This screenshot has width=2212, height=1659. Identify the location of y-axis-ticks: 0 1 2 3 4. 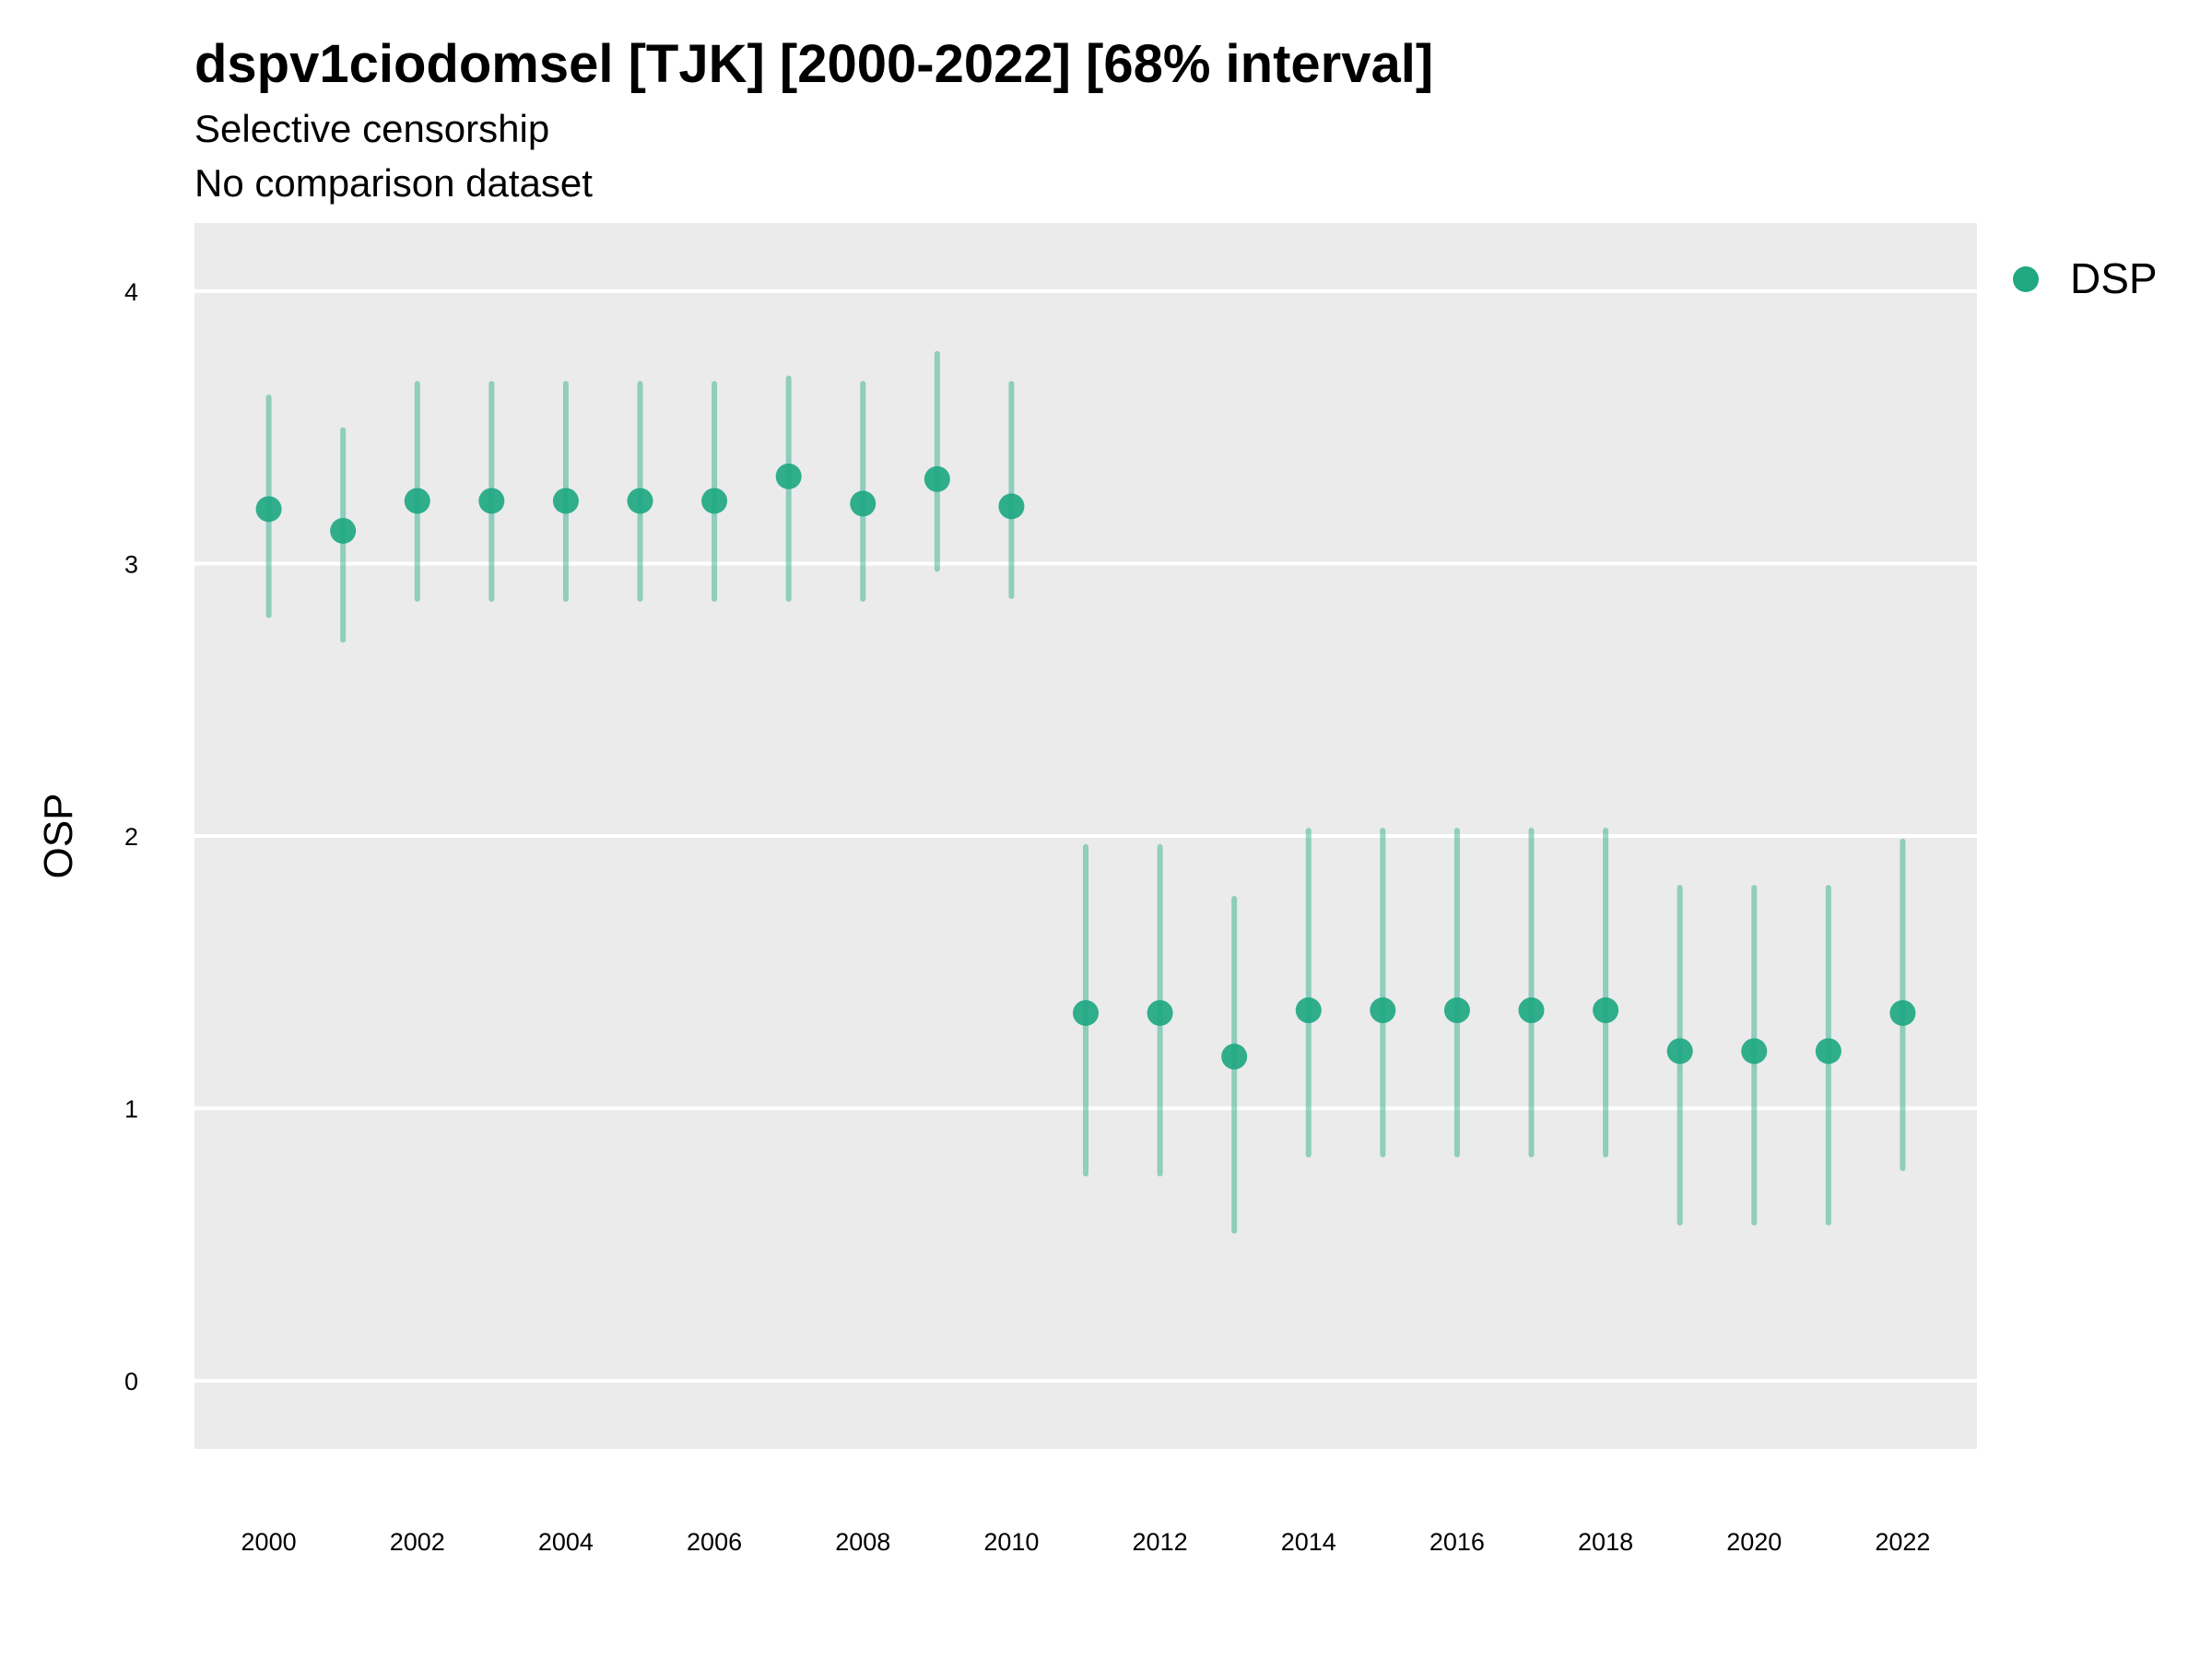
(131, 836).